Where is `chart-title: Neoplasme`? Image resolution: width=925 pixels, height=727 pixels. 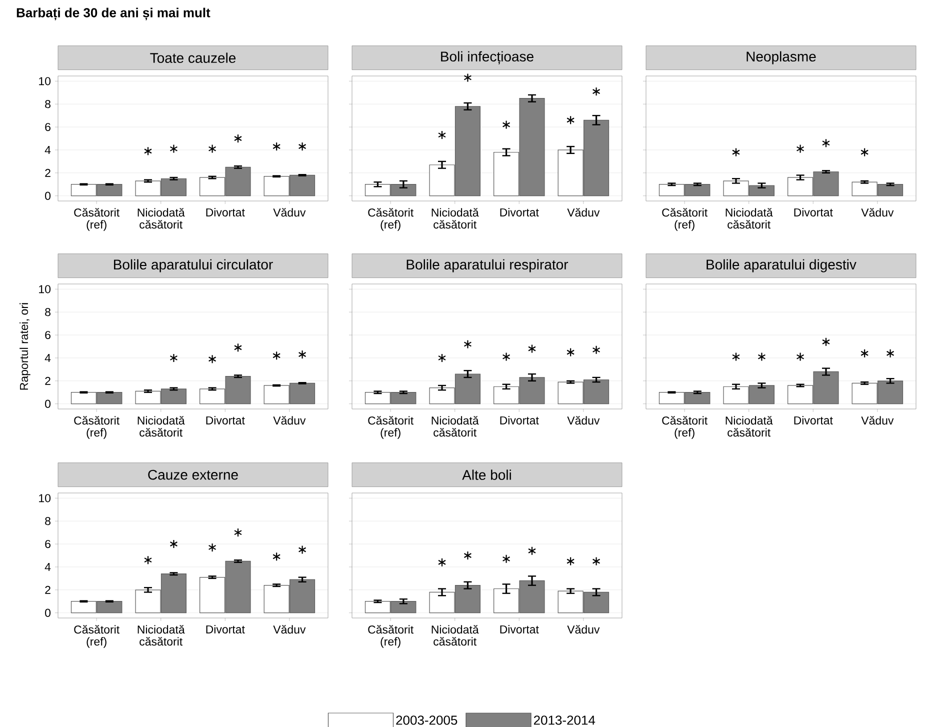 chart-title: Neoplasme is located at coordinates (781, 57).